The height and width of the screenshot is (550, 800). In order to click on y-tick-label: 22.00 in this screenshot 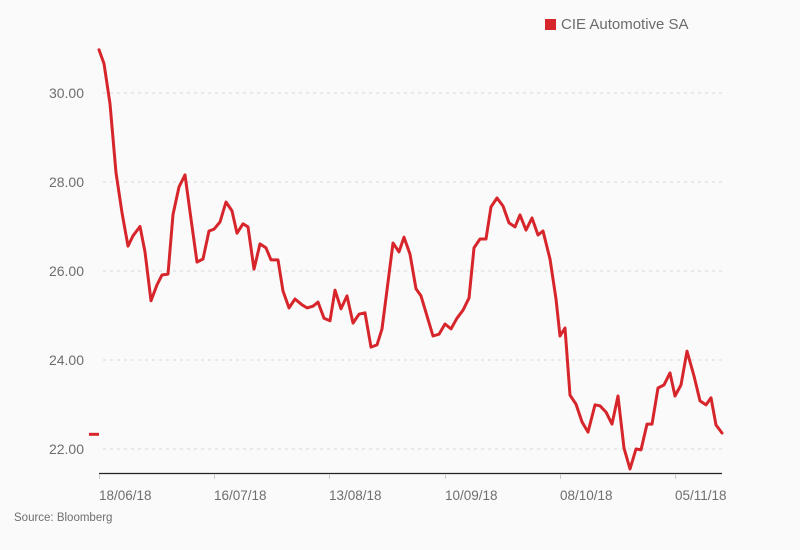, I will do `click(66, 449)`.